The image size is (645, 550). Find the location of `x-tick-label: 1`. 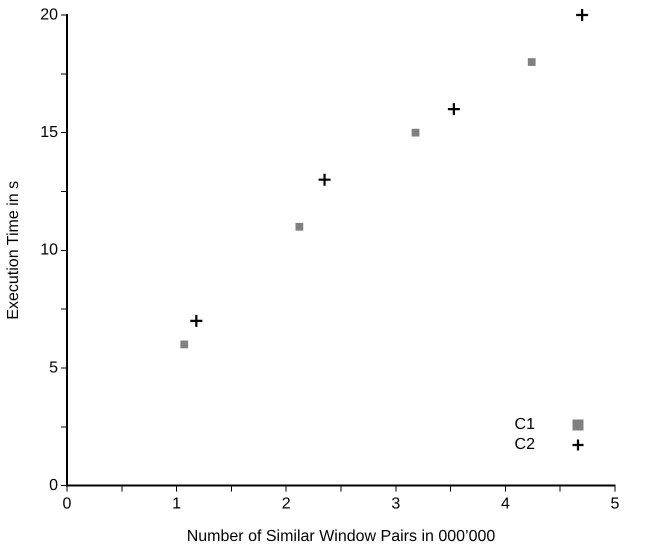

x-tick-label: 1 is located at coordinates (177, 504).